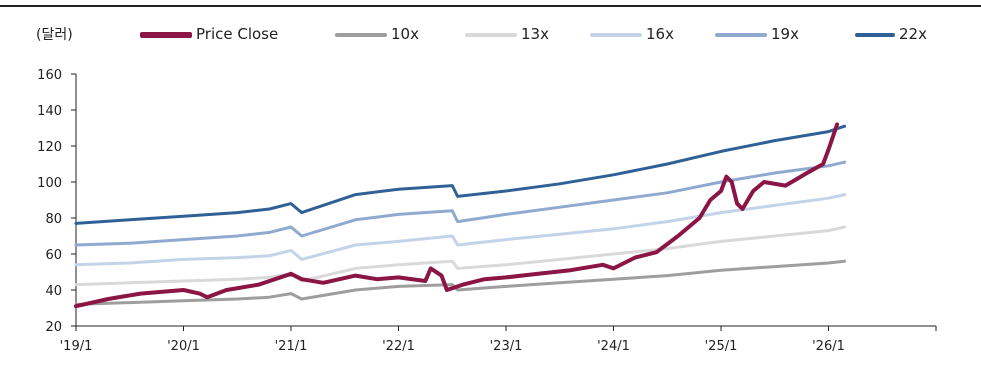 The width and height of the screenshot is (981, 367). What do you see at coordinates (237, 34) in the screenshot?
I see `legend-label: Price Close` at bounding box center [237, 34].